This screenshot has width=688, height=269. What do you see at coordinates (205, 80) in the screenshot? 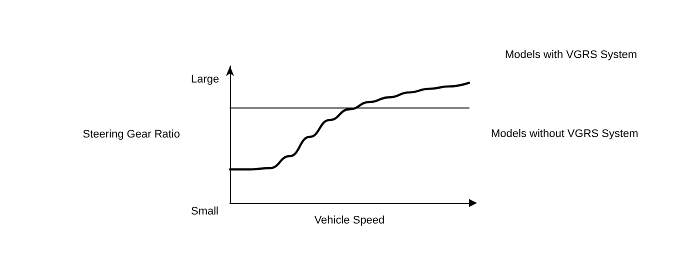
I see `text: Large` at bounding box center [205, 80].